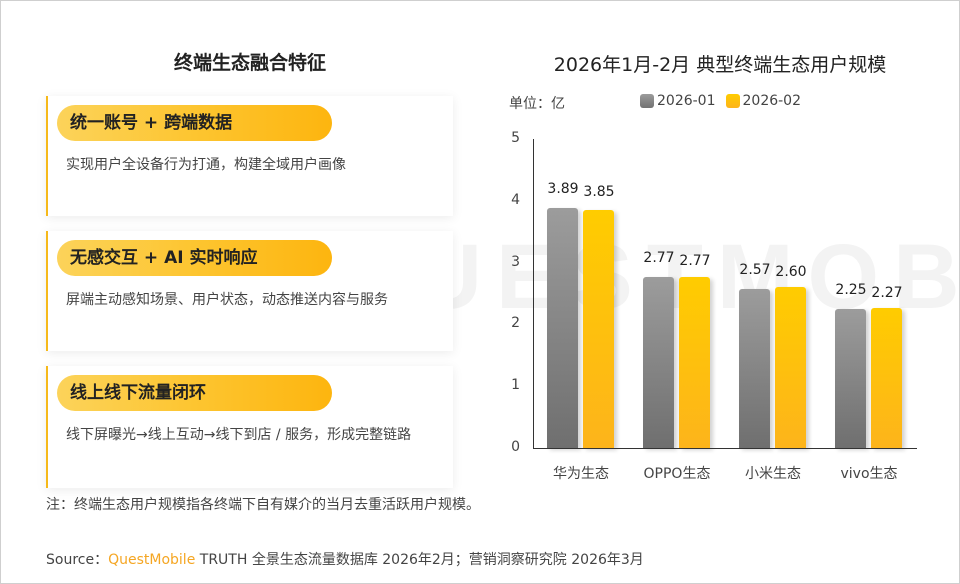 The height and width of the screenshot is (584, 960). Describe the element at coordinates (647, 101) in the screenshot. I see `legend-swatch-gray-icon` at that location.